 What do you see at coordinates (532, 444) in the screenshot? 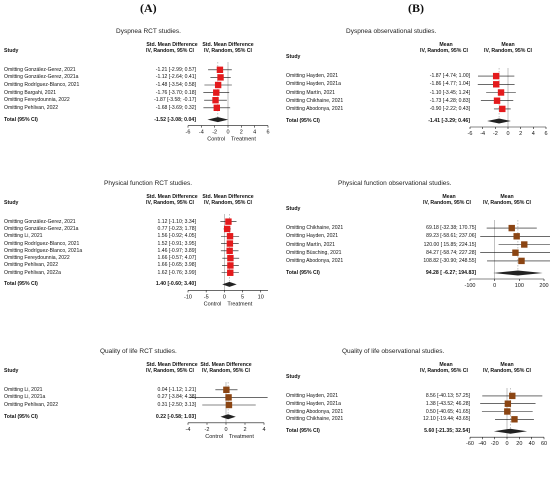
I see `x-axis-tick-label: 40` at bounding box center [532, 444].